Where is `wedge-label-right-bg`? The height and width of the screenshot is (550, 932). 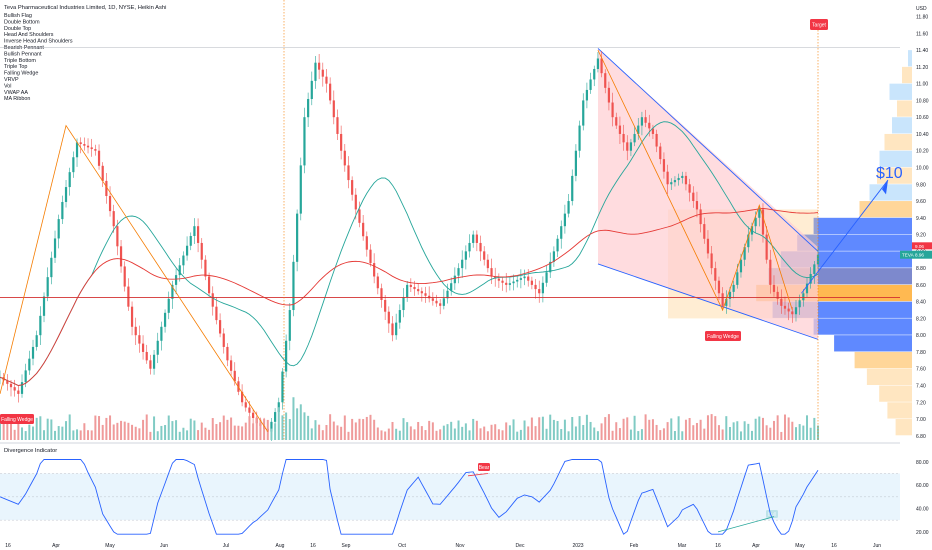
wedge-label-right-bg is located at coordinates (723, 336).